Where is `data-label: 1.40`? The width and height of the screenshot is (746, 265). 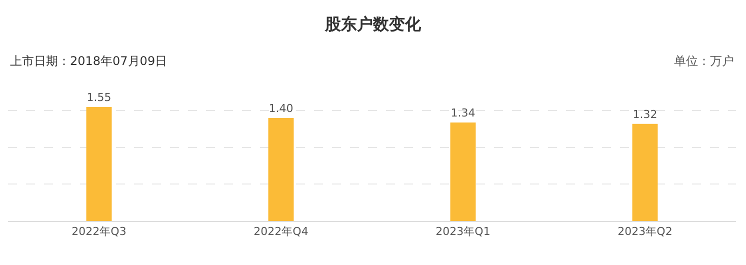 data-label: 1.40 is located at coordinates (281, 109).